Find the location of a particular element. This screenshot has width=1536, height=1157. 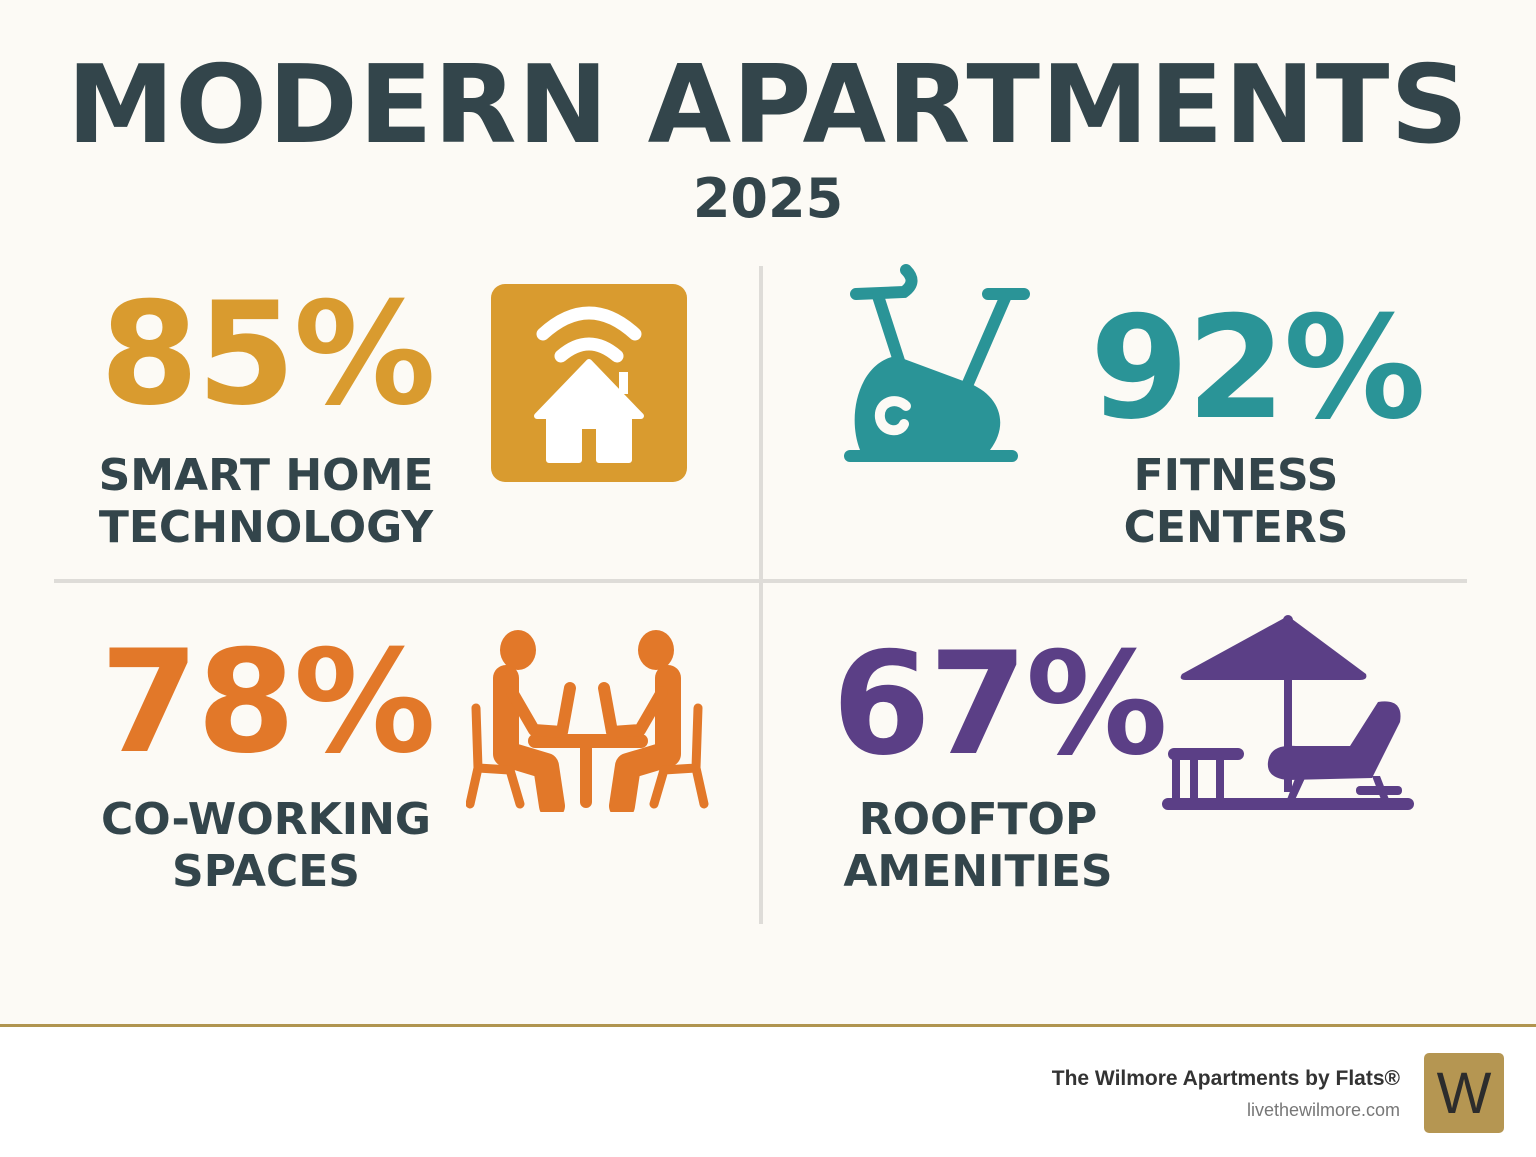

stat-value: 78% is located at coordinates (268, 702).